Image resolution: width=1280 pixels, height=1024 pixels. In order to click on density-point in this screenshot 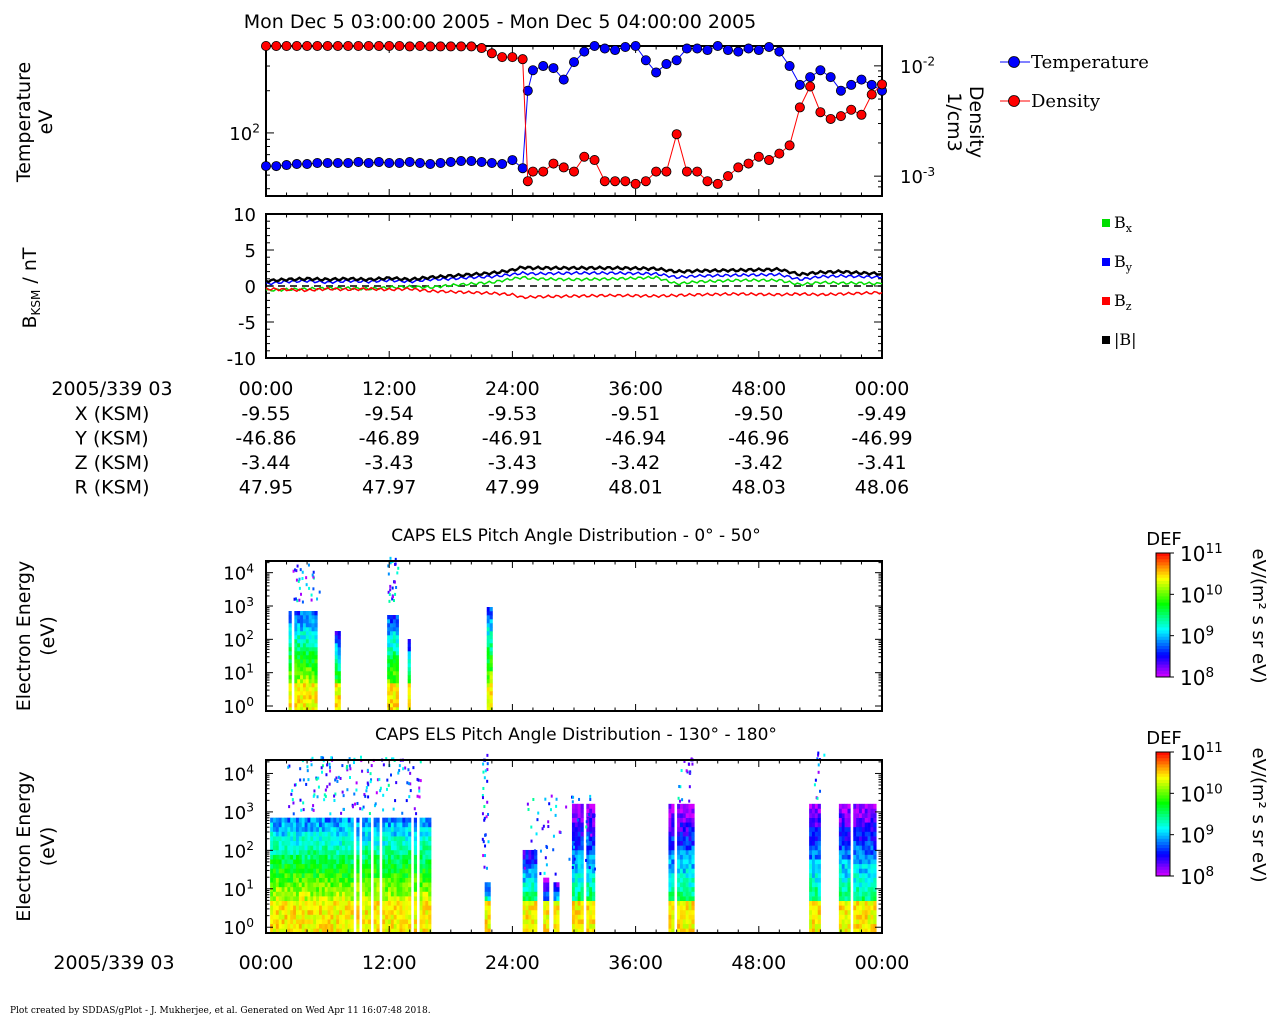, I will do `click(851, 109)`.